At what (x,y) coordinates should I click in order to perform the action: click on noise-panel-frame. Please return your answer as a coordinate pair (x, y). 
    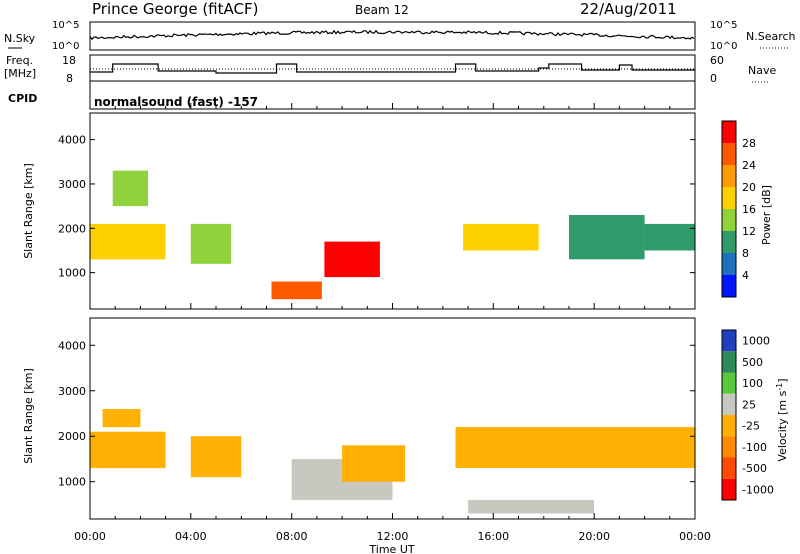
    Looking at the image, I should click on (392, 36).